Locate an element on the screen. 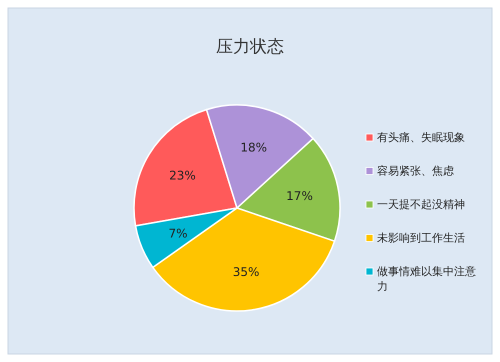 The image size is (500, 362). legend-label: 未影响到工作生活 is located at coordinates (421, 238).